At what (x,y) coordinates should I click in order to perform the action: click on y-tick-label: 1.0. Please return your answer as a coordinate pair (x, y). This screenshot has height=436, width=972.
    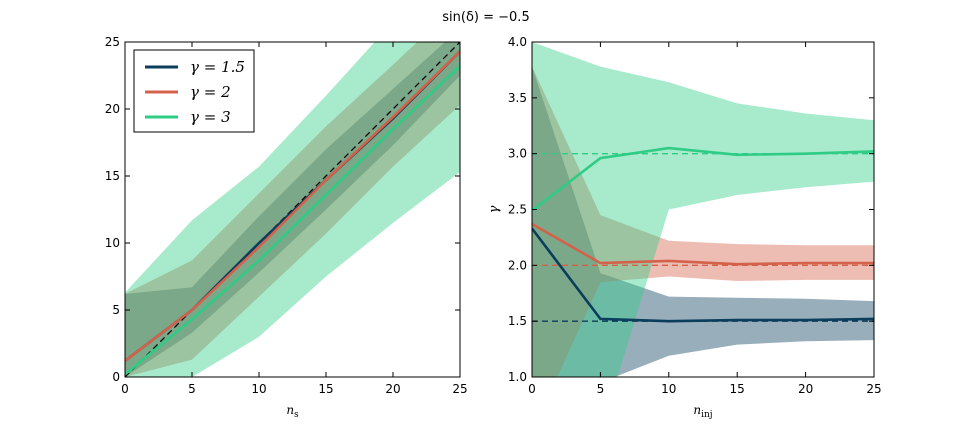
    Looking at the image, I should click on (517, 377).